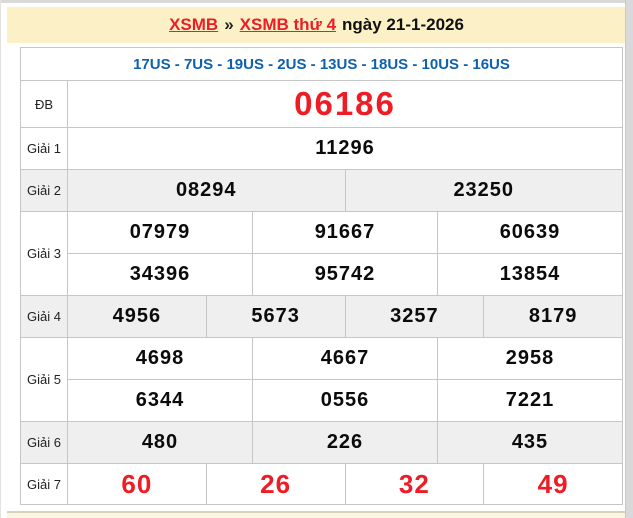  Describe the element at coordinates (345, 400) in the screenshot. I see `prize-cell-g5-5: 0556` at that location.